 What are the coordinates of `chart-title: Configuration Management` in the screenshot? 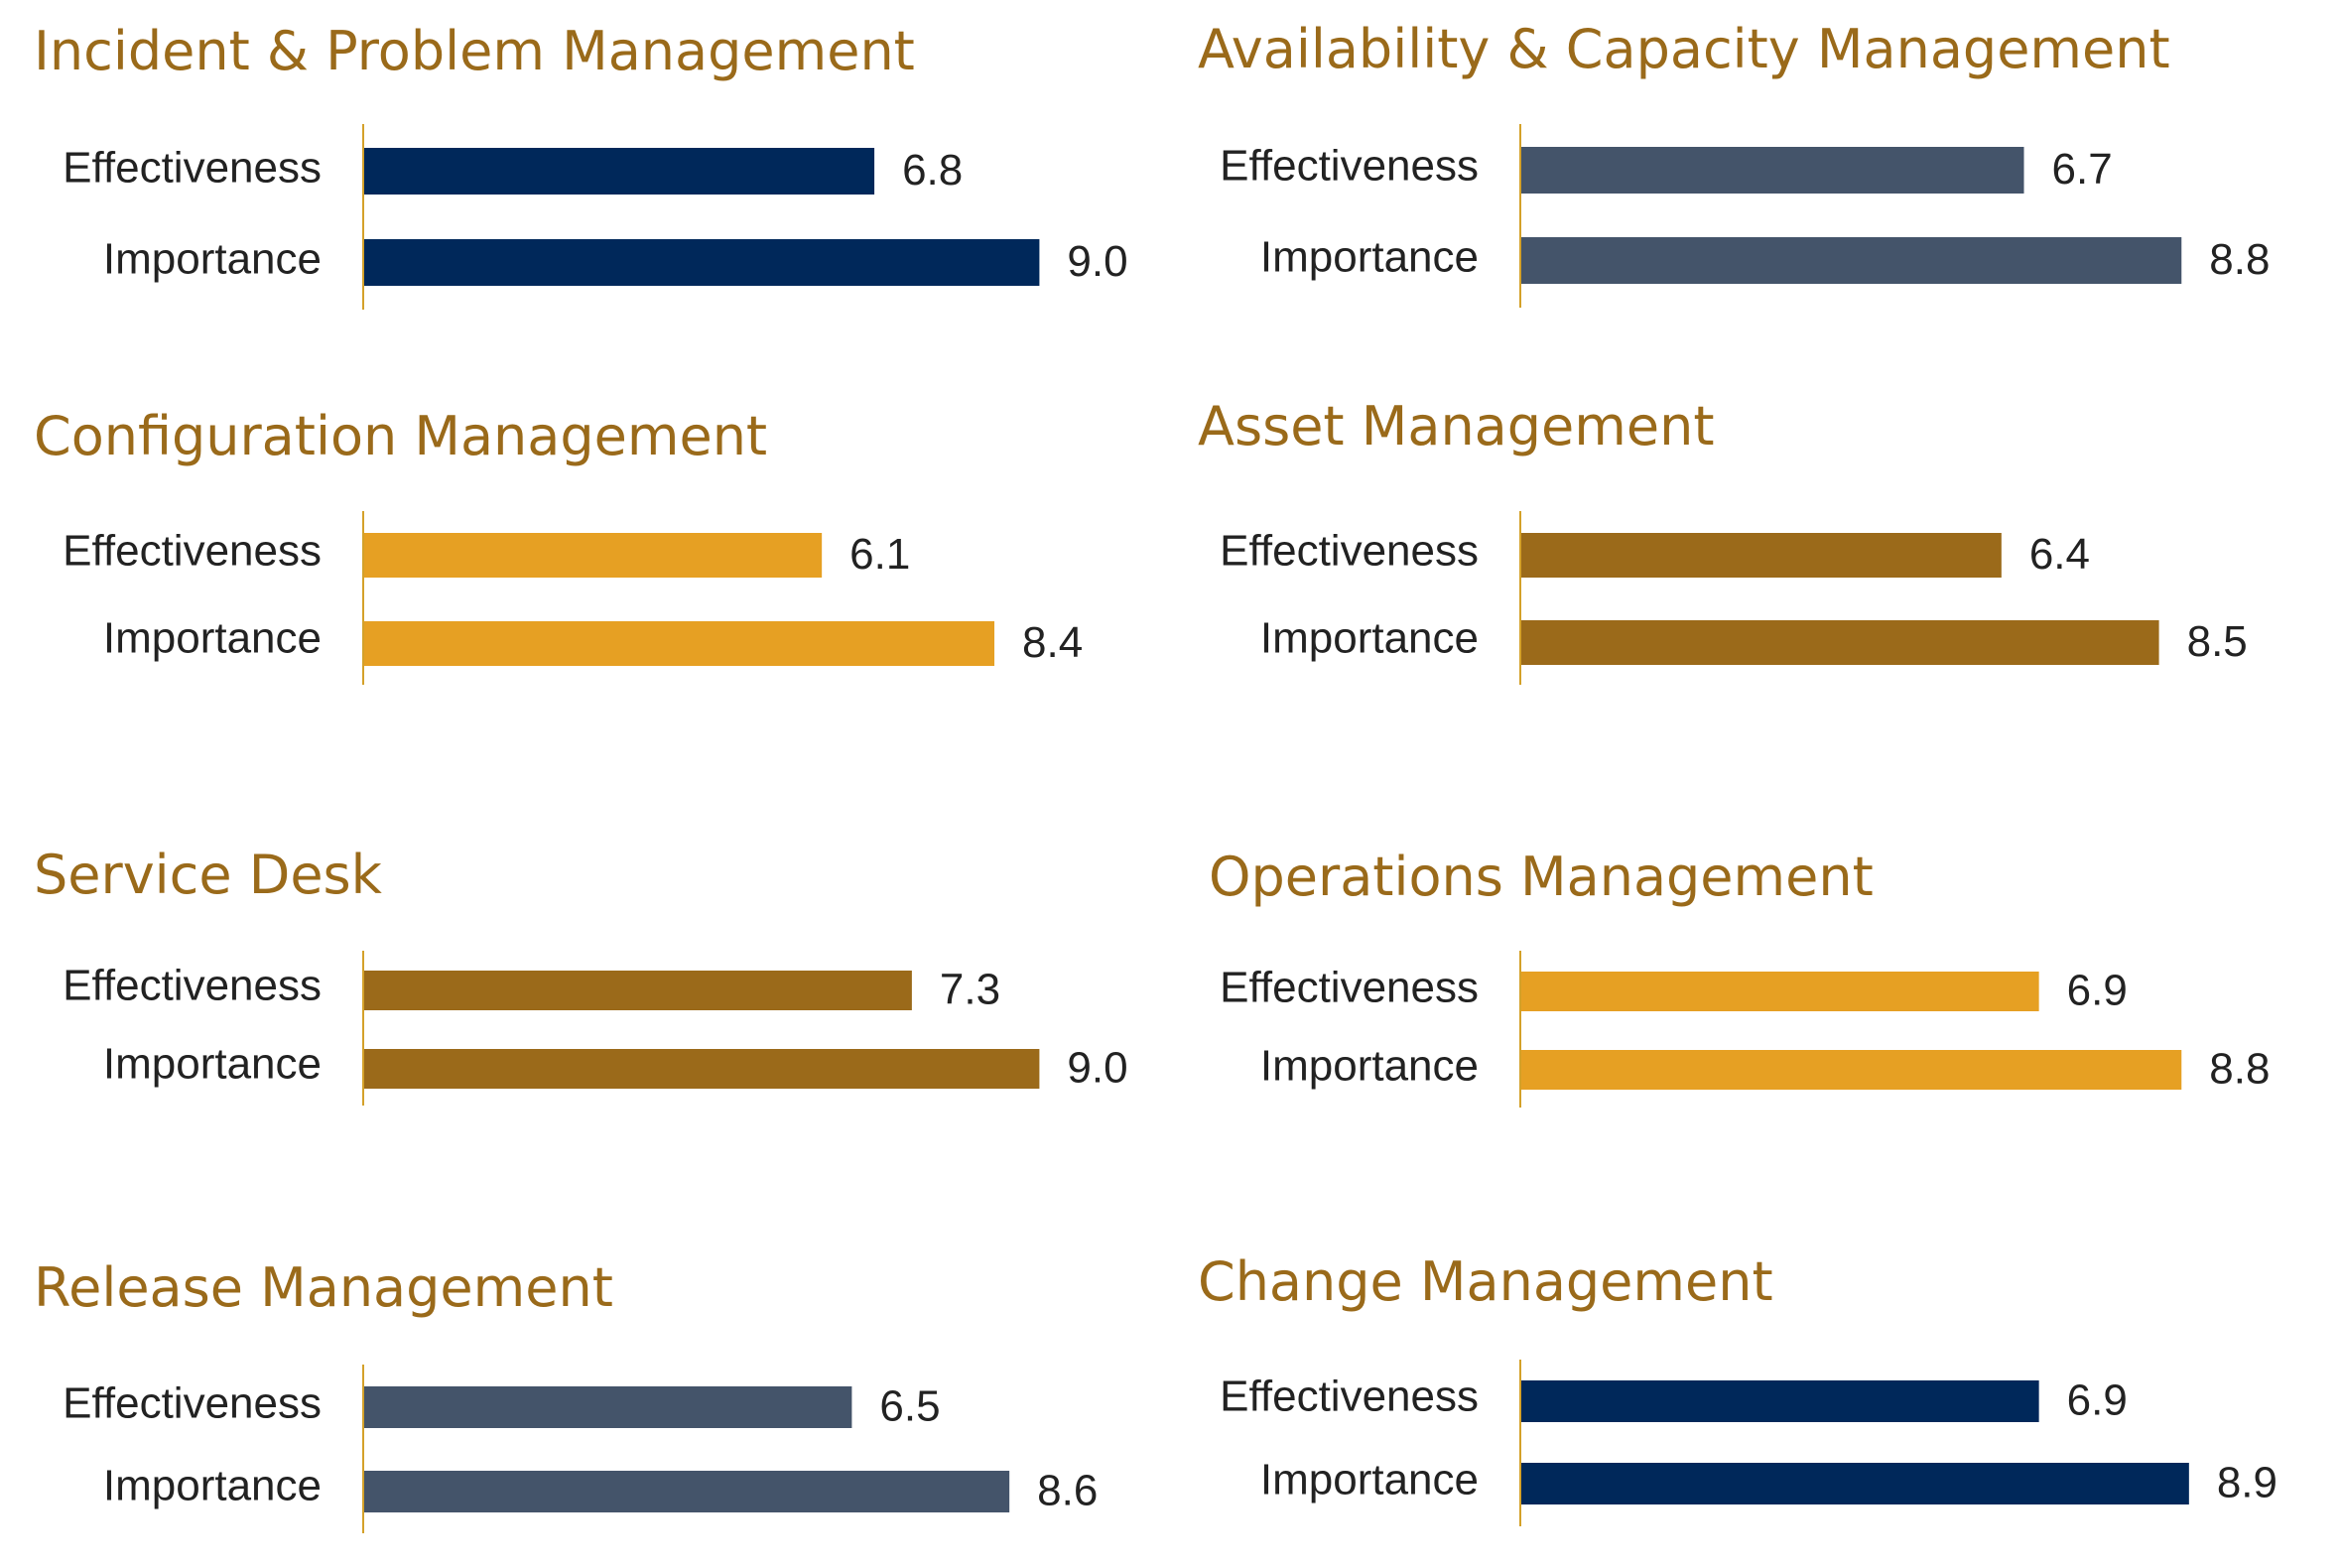 It's located at (400, 436).